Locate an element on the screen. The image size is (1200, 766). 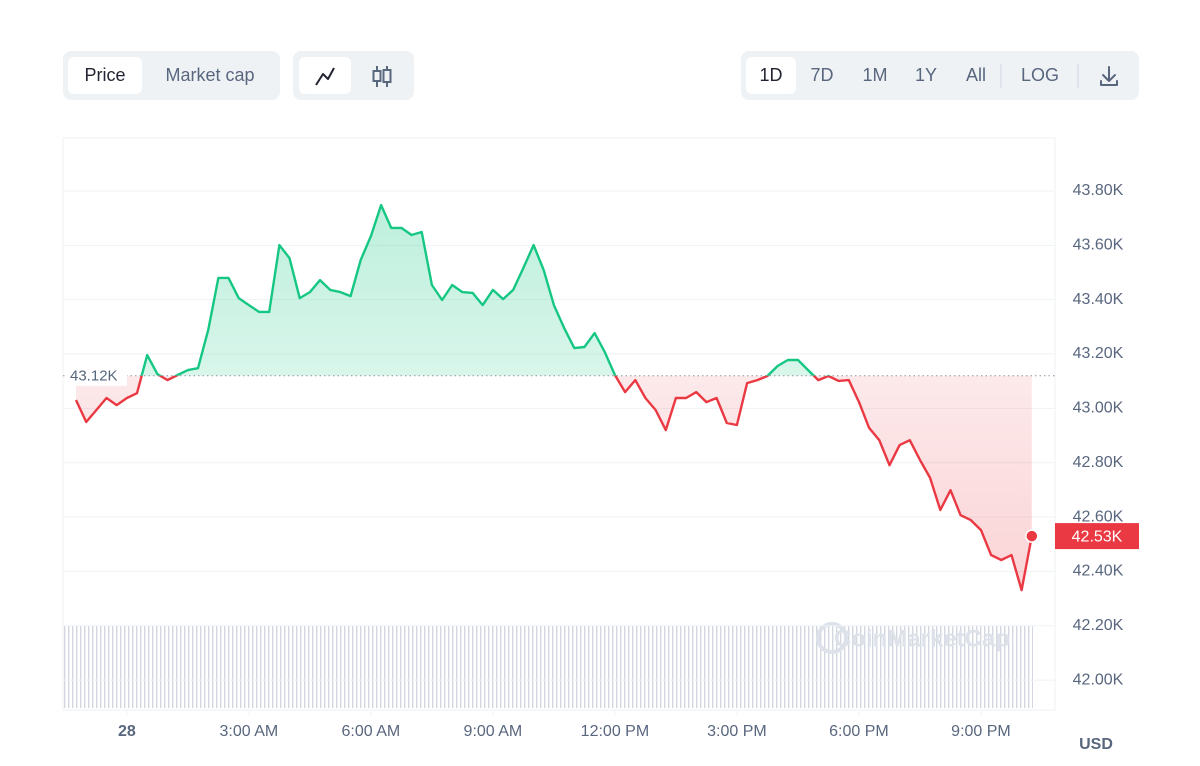
market-cap-button: Market cap is located at coordinates (209, 75).